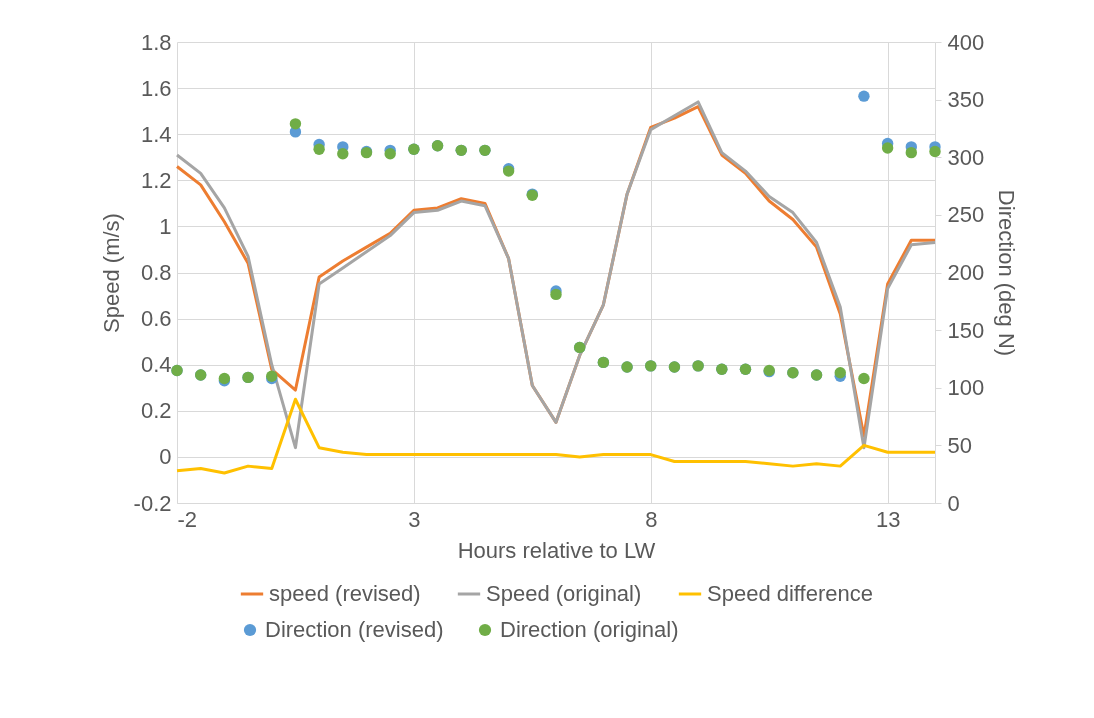 This screenshot has width=1094, height=718. I want to click on x-tick-label: -2, so click(187, 519).